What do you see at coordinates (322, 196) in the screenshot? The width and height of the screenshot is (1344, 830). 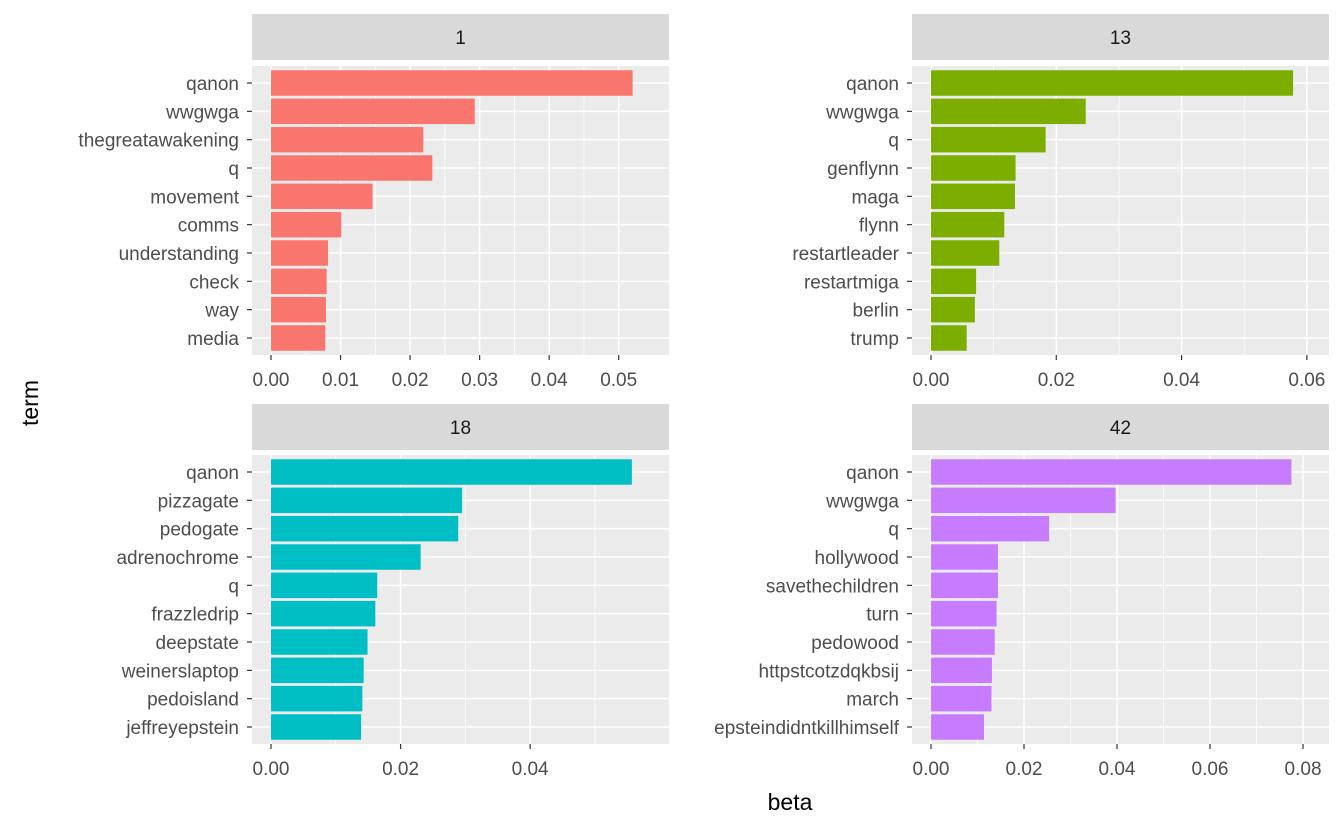 I see `bar-movement` at bounding box center [322, 196].